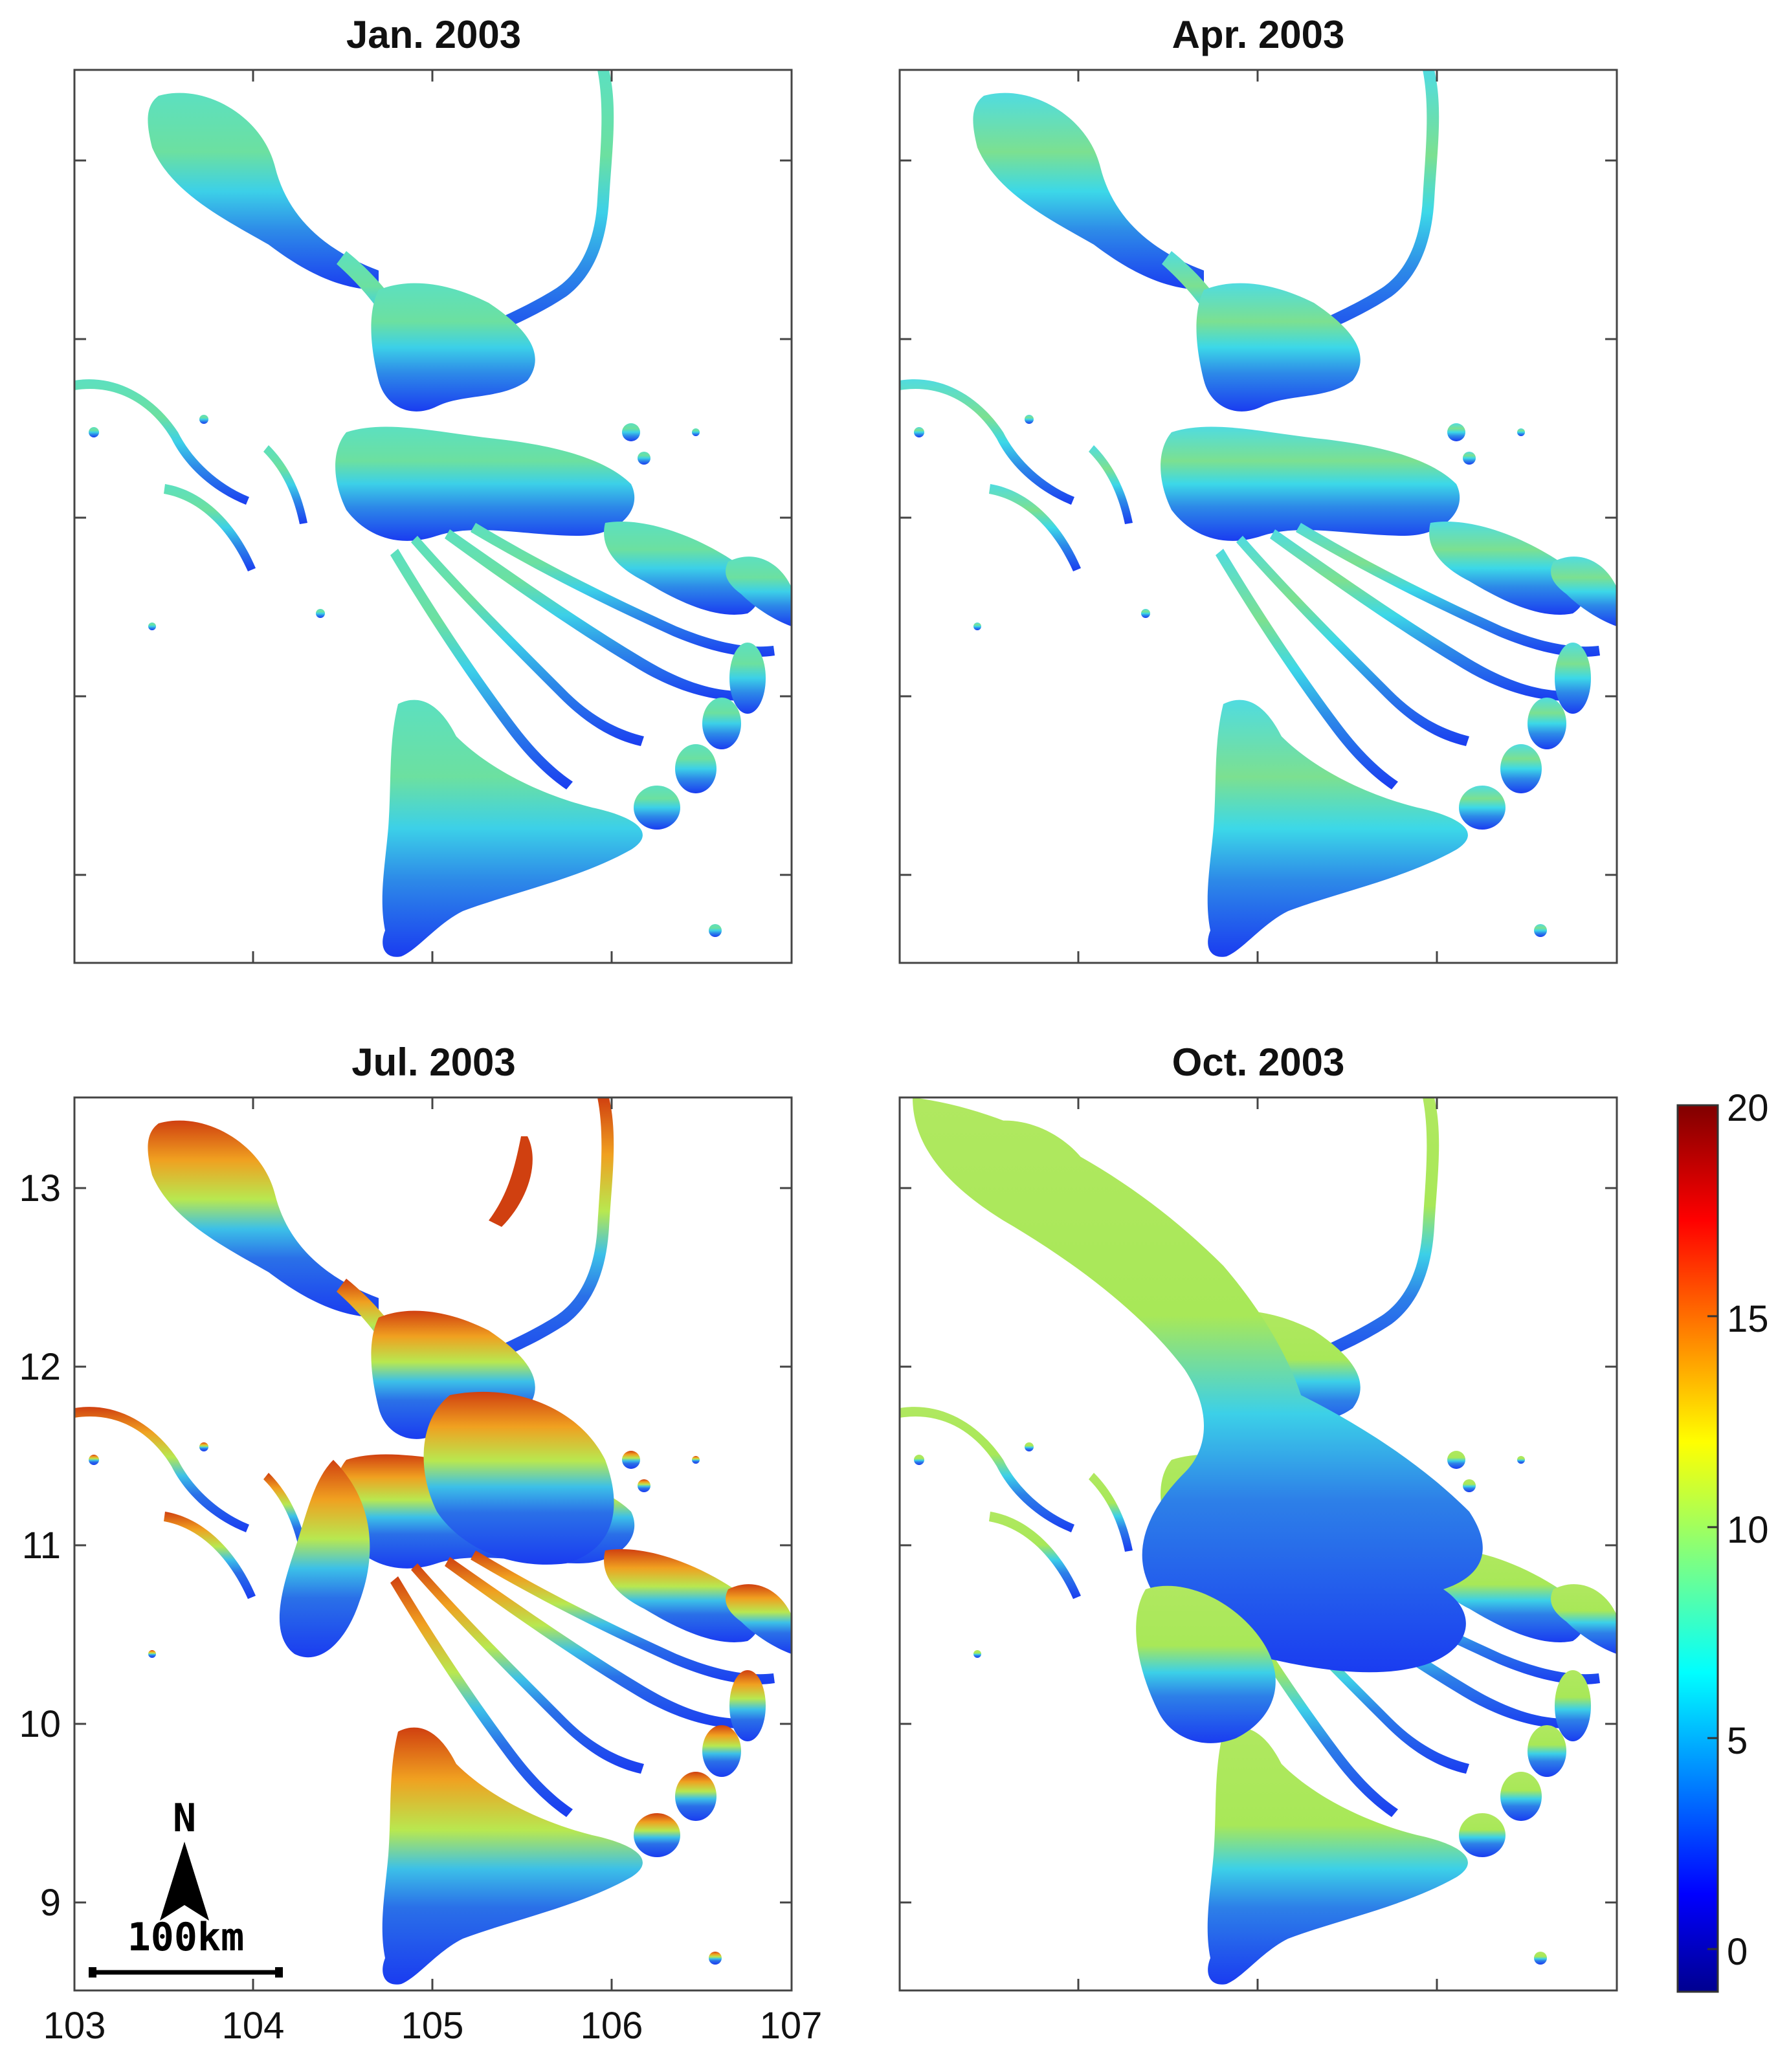  Describe the element at coordinates (184, 1881) in the screenshot. I see `north-arrow-icon` at that location.